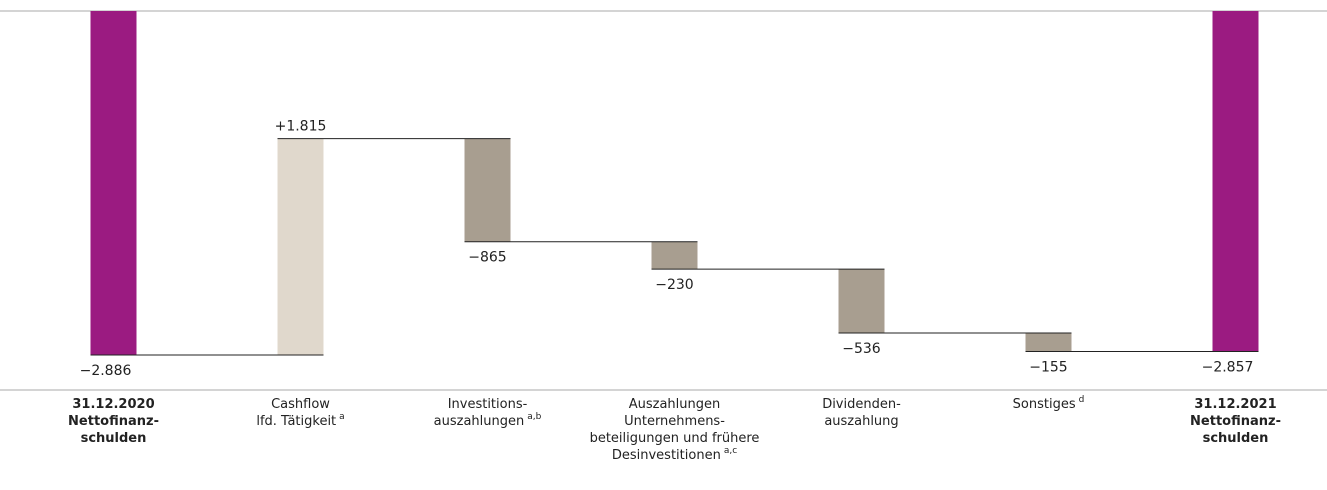 The width and height of the screenshot is (1327, 490). What do you see at coordinates (488, 413) in the screenshot?
I see `category-label: Investitions-auszahlungen a,b` at bounding box center [488, 413].